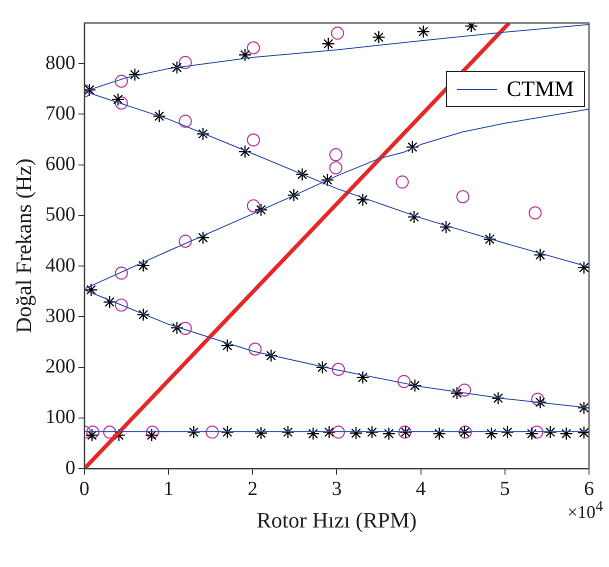  Describe the element at coordinates (60, 367) in the screenshot. I see `y-tick-label: 200` at that location.